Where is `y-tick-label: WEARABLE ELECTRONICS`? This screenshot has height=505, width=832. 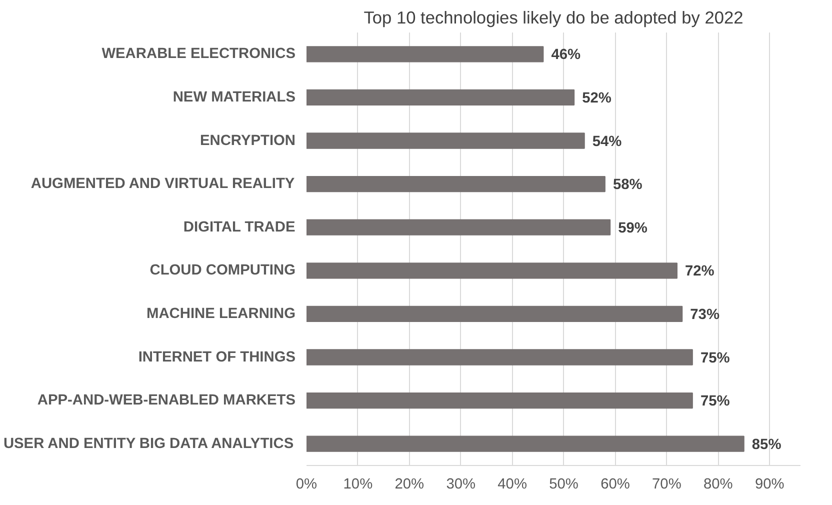 y-tick-label: WEARABLE ELECTRONICS is located at coordinates (199, 54).